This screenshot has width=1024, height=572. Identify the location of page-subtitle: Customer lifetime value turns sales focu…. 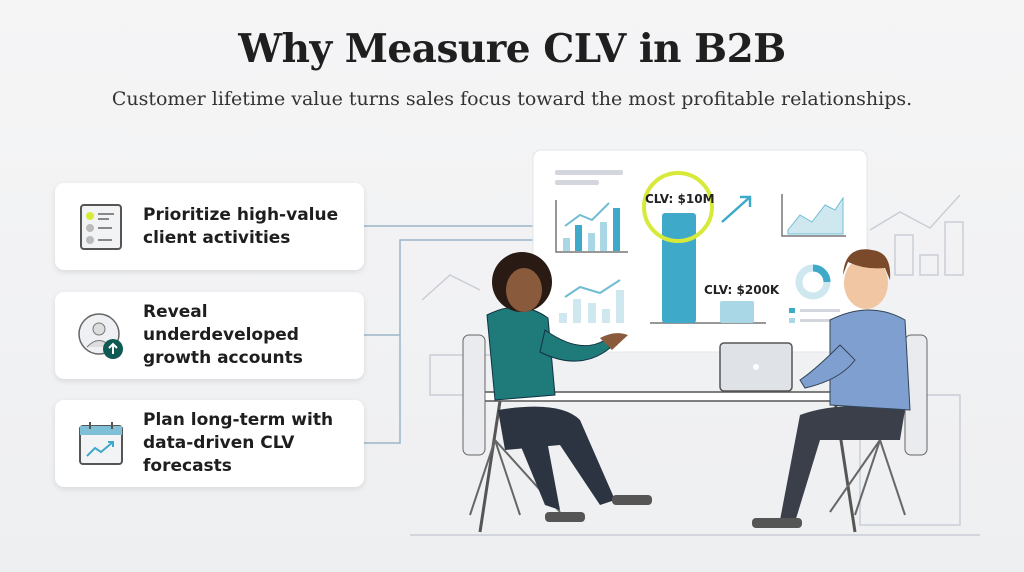
(512, 99).